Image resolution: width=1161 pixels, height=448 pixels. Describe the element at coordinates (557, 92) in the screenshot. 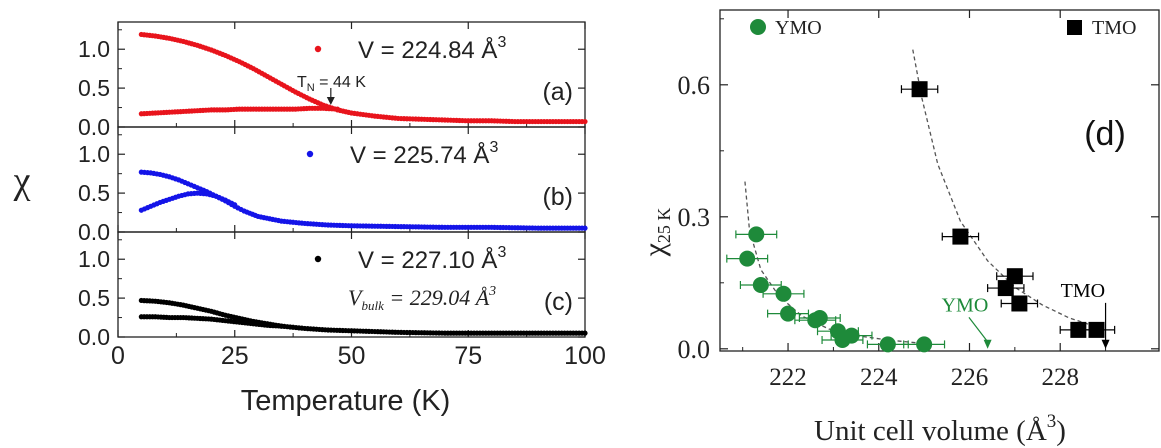

I see `panel-label: (a)` at that location.